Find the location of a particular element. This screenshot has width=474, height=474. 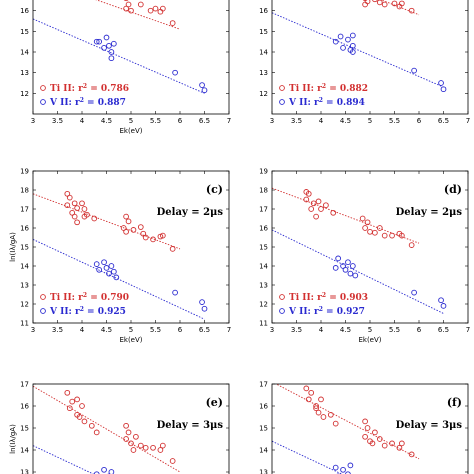

legend-ti-label: Ti II: r2 = 0.882 is located at coordinates (328, 89).